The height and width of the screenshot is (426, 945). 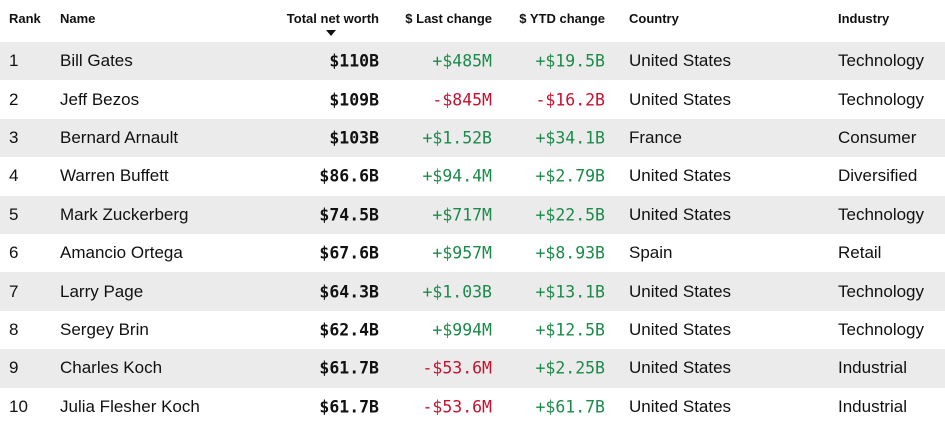 What do you see at coordinates (349, 330) in the screenshot?
I see `cell-total-net-worth: $62.4B` at bounding box center [349, 330].